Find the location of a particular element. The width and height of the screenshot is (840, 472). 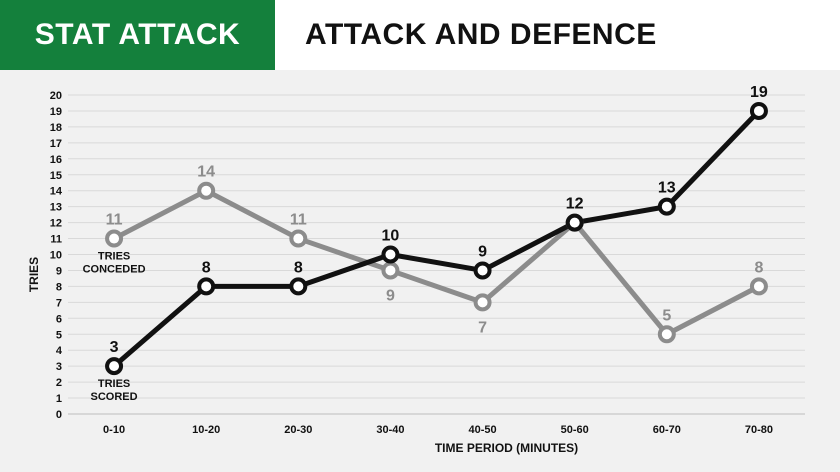

y-tick-label: 18 is located at coordinates (56, 128).